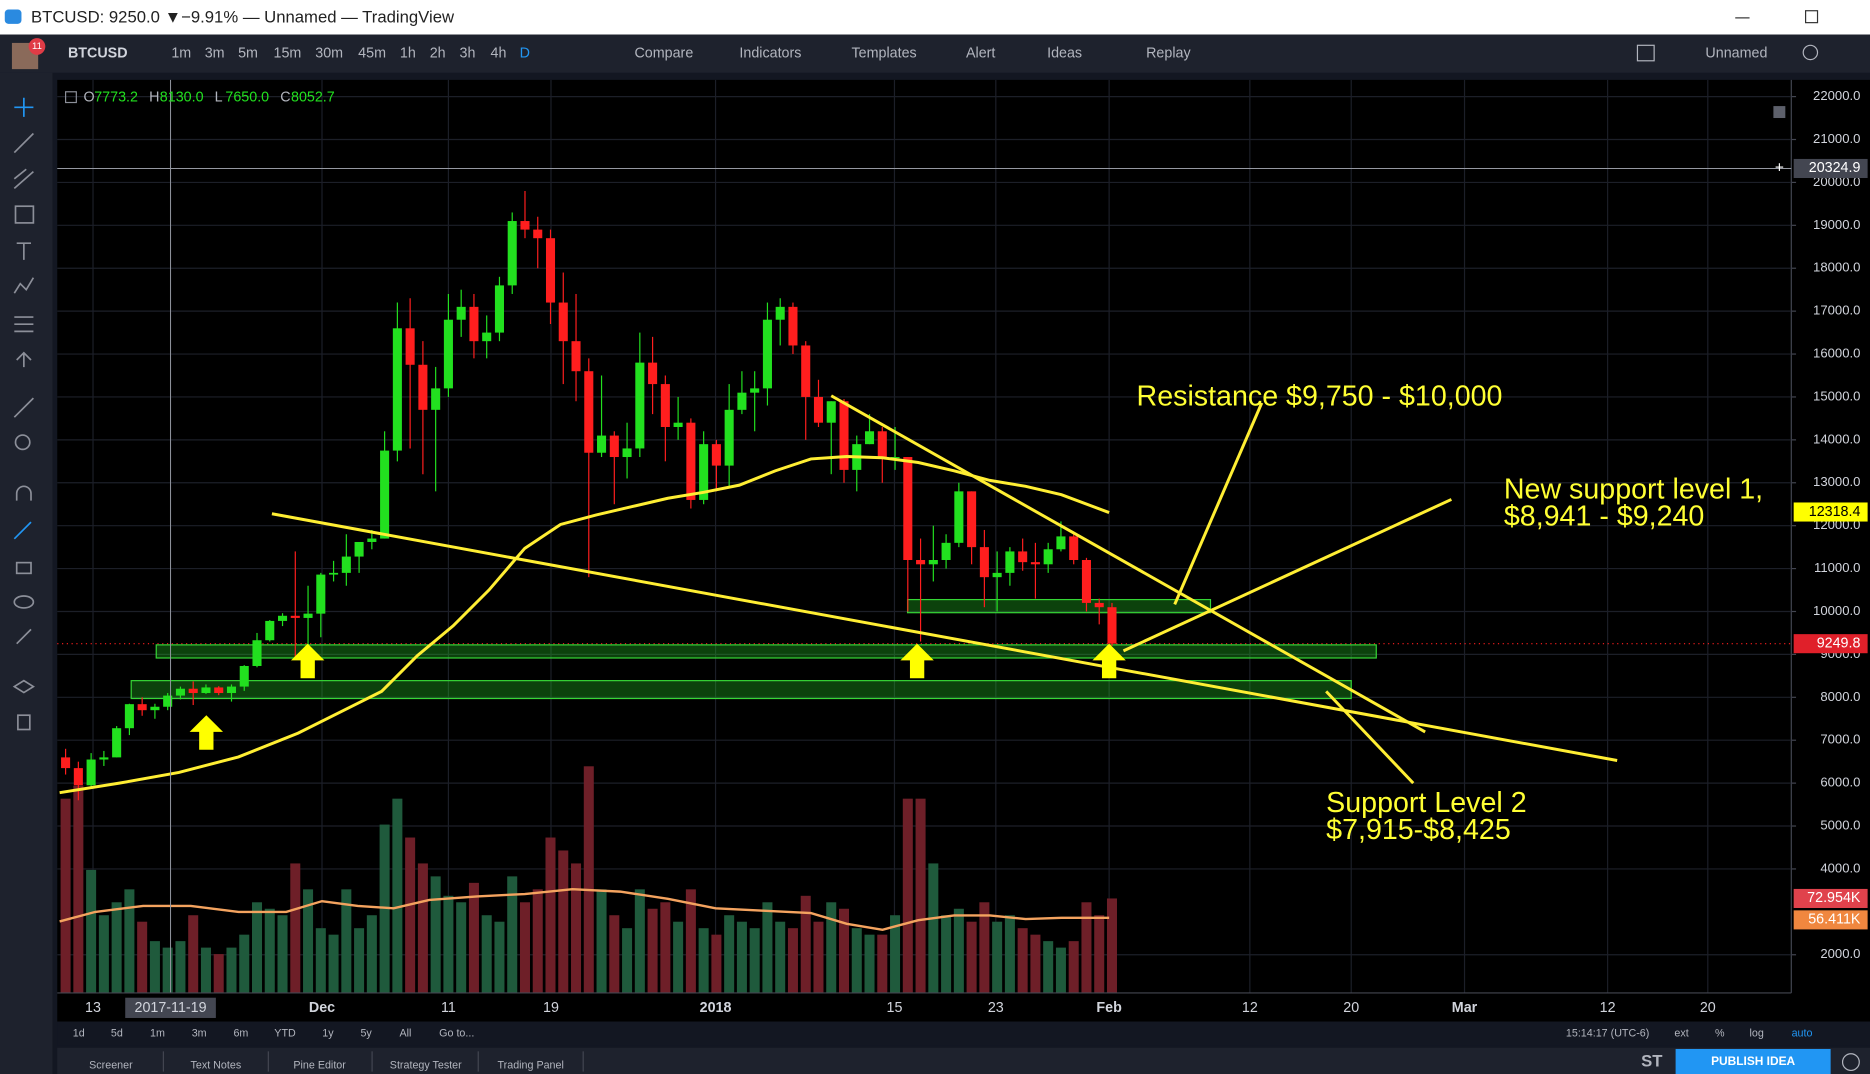 The height and width of the screenshot is (1074, 1870). What do you see at coordinates (98, 53) in the screenshot?
I see `symbol: BTCUSD` at bounding box center [98, 53].